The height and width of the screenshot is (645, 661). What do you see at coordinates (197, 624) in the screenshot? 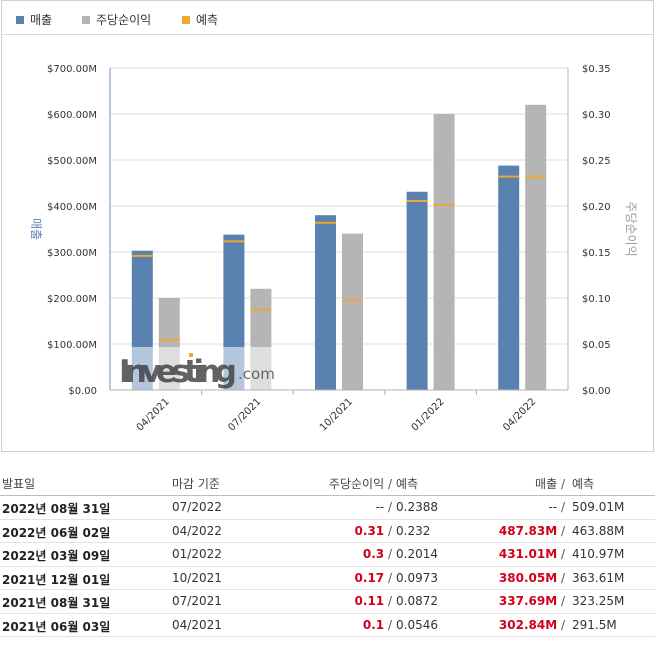
I see `cell-period: 04/2021` at bounding box center [197, 624].